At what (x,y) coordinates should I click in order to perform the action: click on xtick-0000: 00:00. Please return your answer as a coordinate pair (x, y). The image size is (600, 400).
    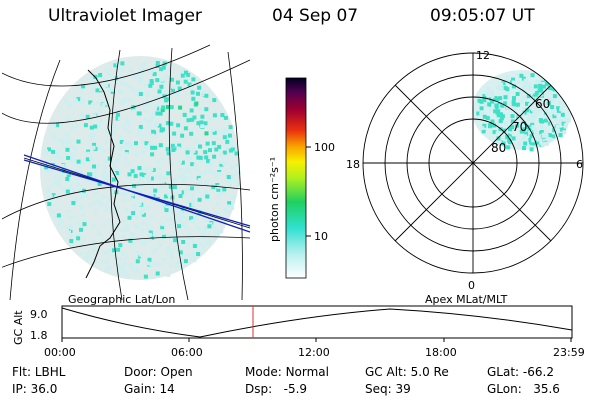
    Looking at the image, I should click on (60, 352).